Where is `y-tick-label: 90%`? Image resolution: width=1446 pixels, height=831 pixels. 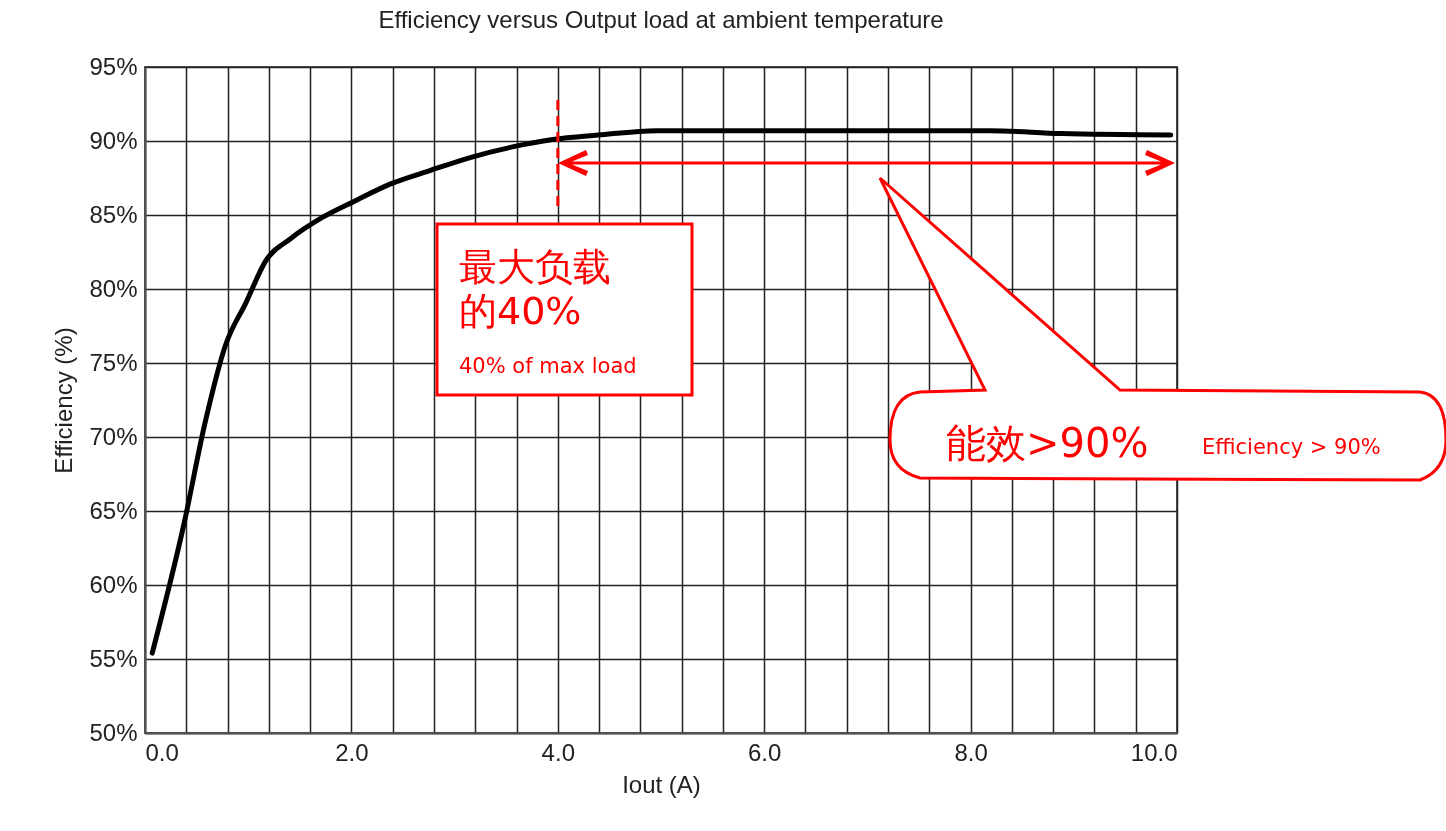
y-tick-label: 90% is located at coordinates (113, 140).